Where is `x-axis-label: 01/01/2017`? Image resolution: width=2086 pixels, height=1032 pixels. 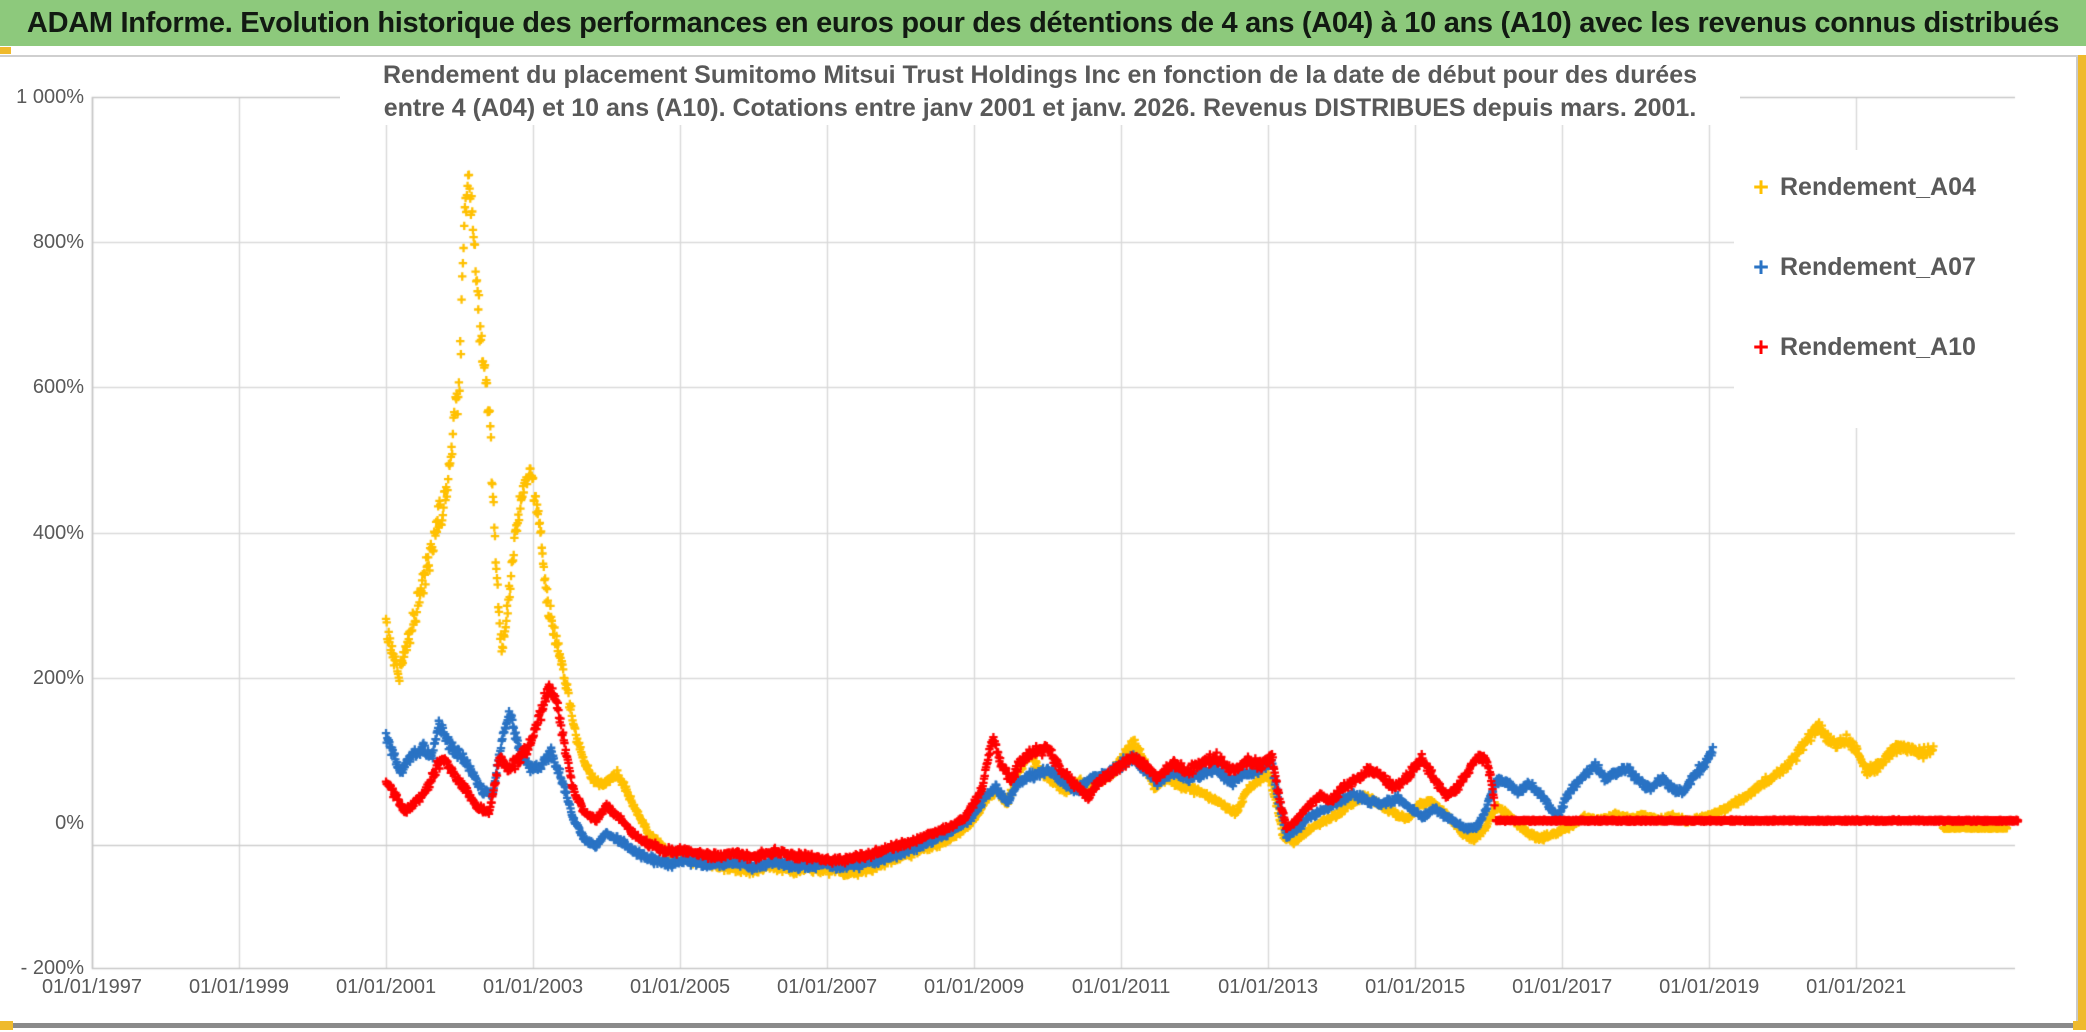
x-axis-label: 01/01/2017 is located at coordinates (1562, 987).